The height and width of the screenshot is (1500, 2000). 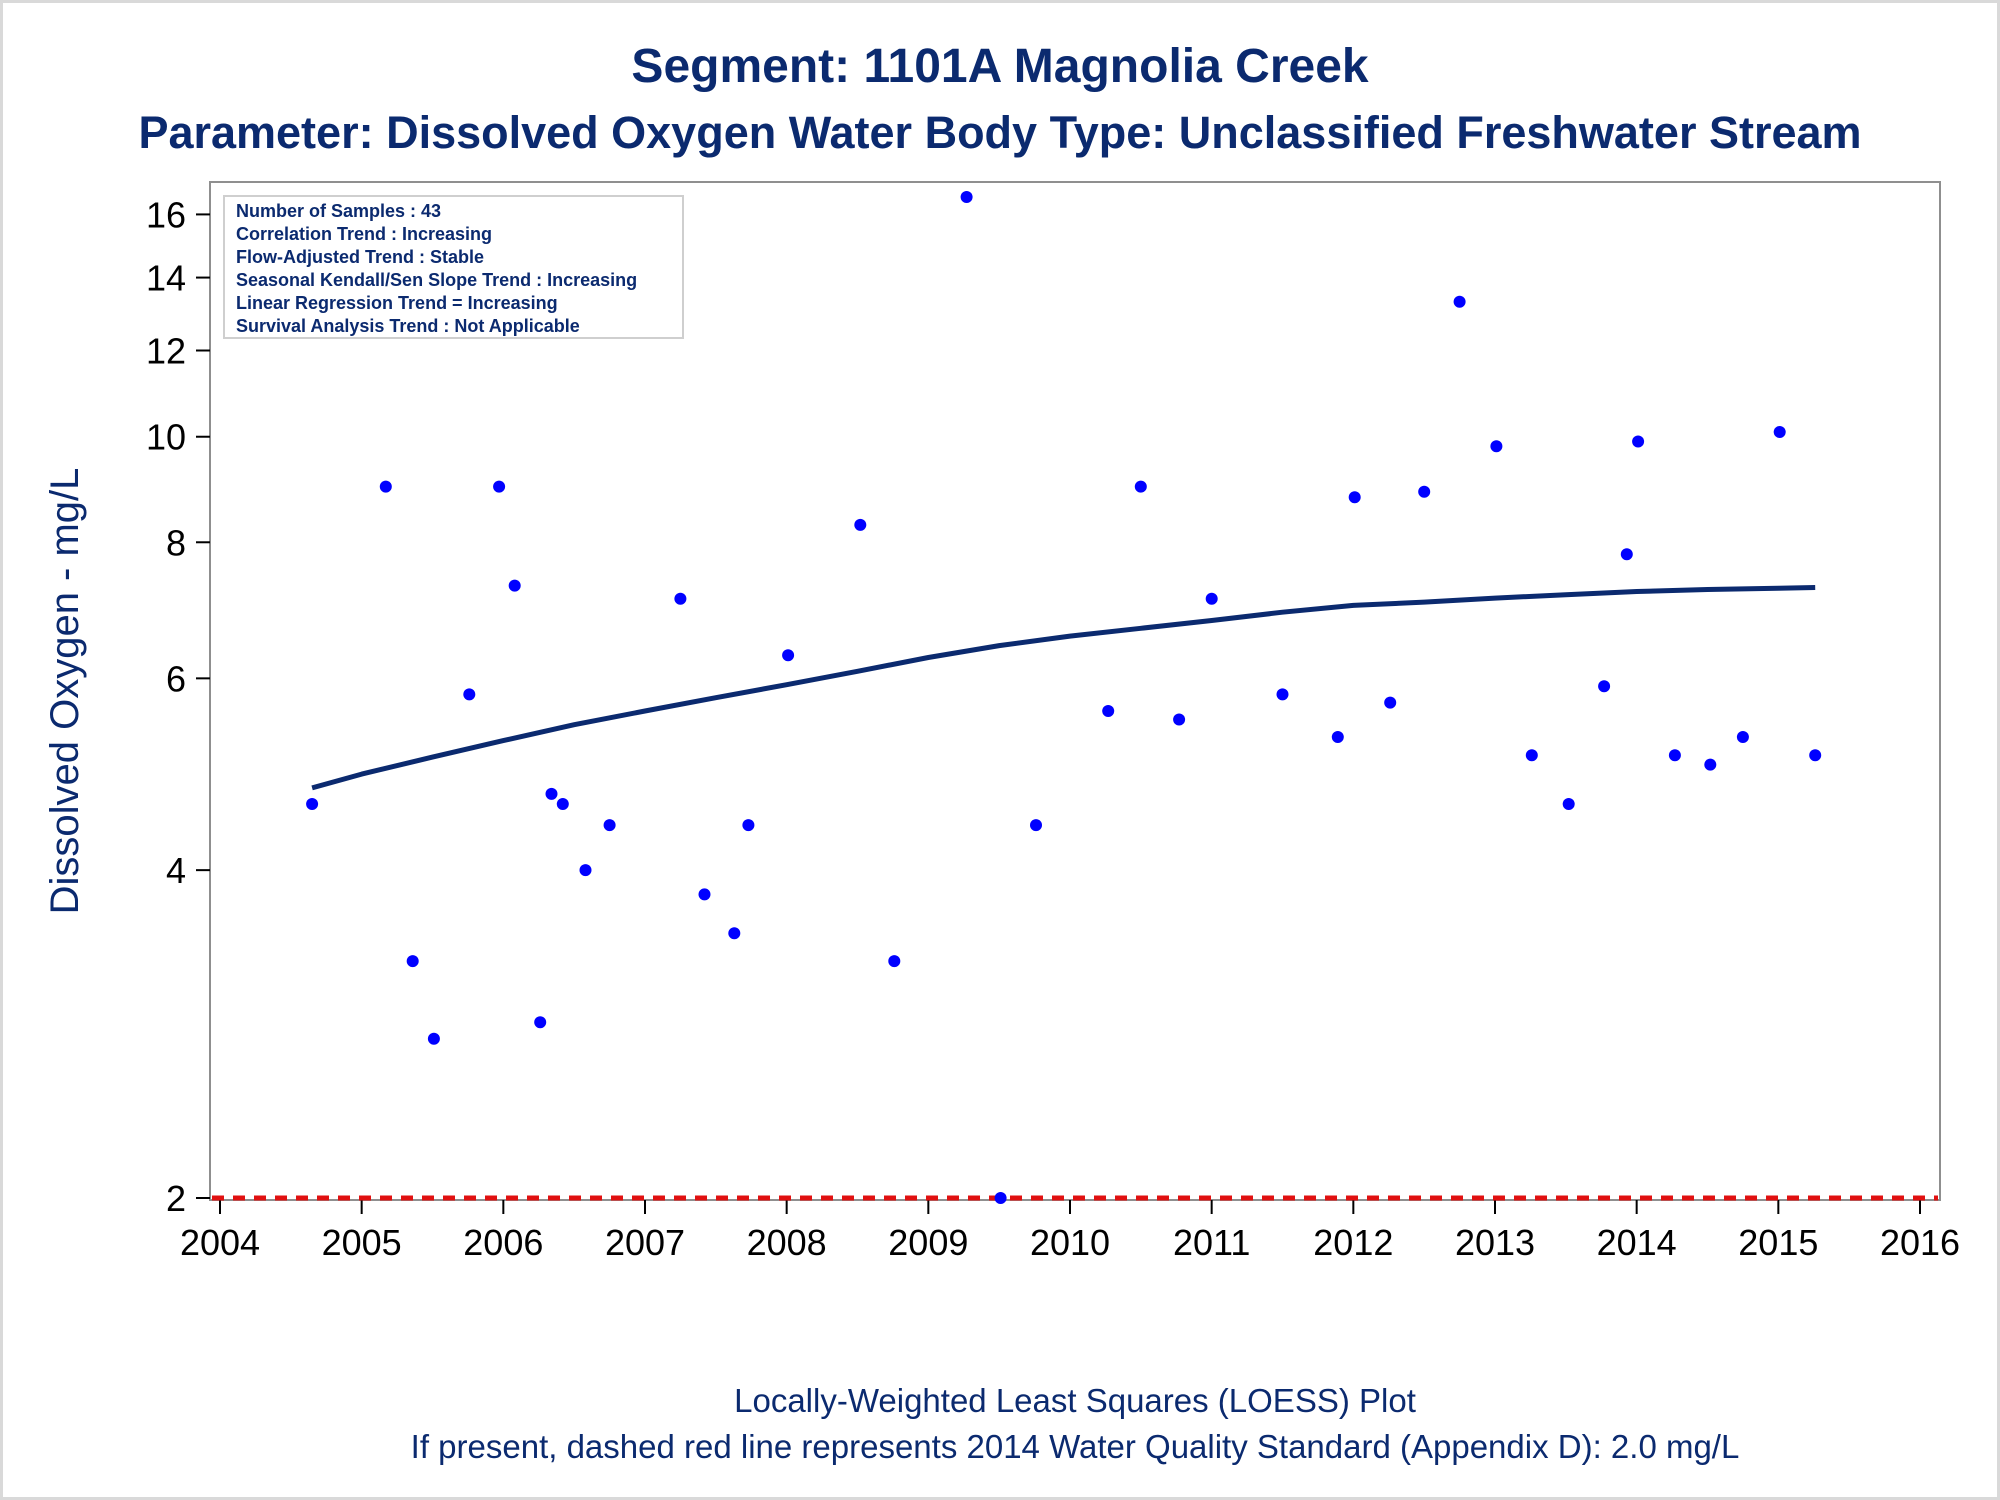 What do you see at coordinates (338, 211) in the screenshot?
I see `stats-line-samples: Number of Samples : 43` at bounding box center [338, 211].